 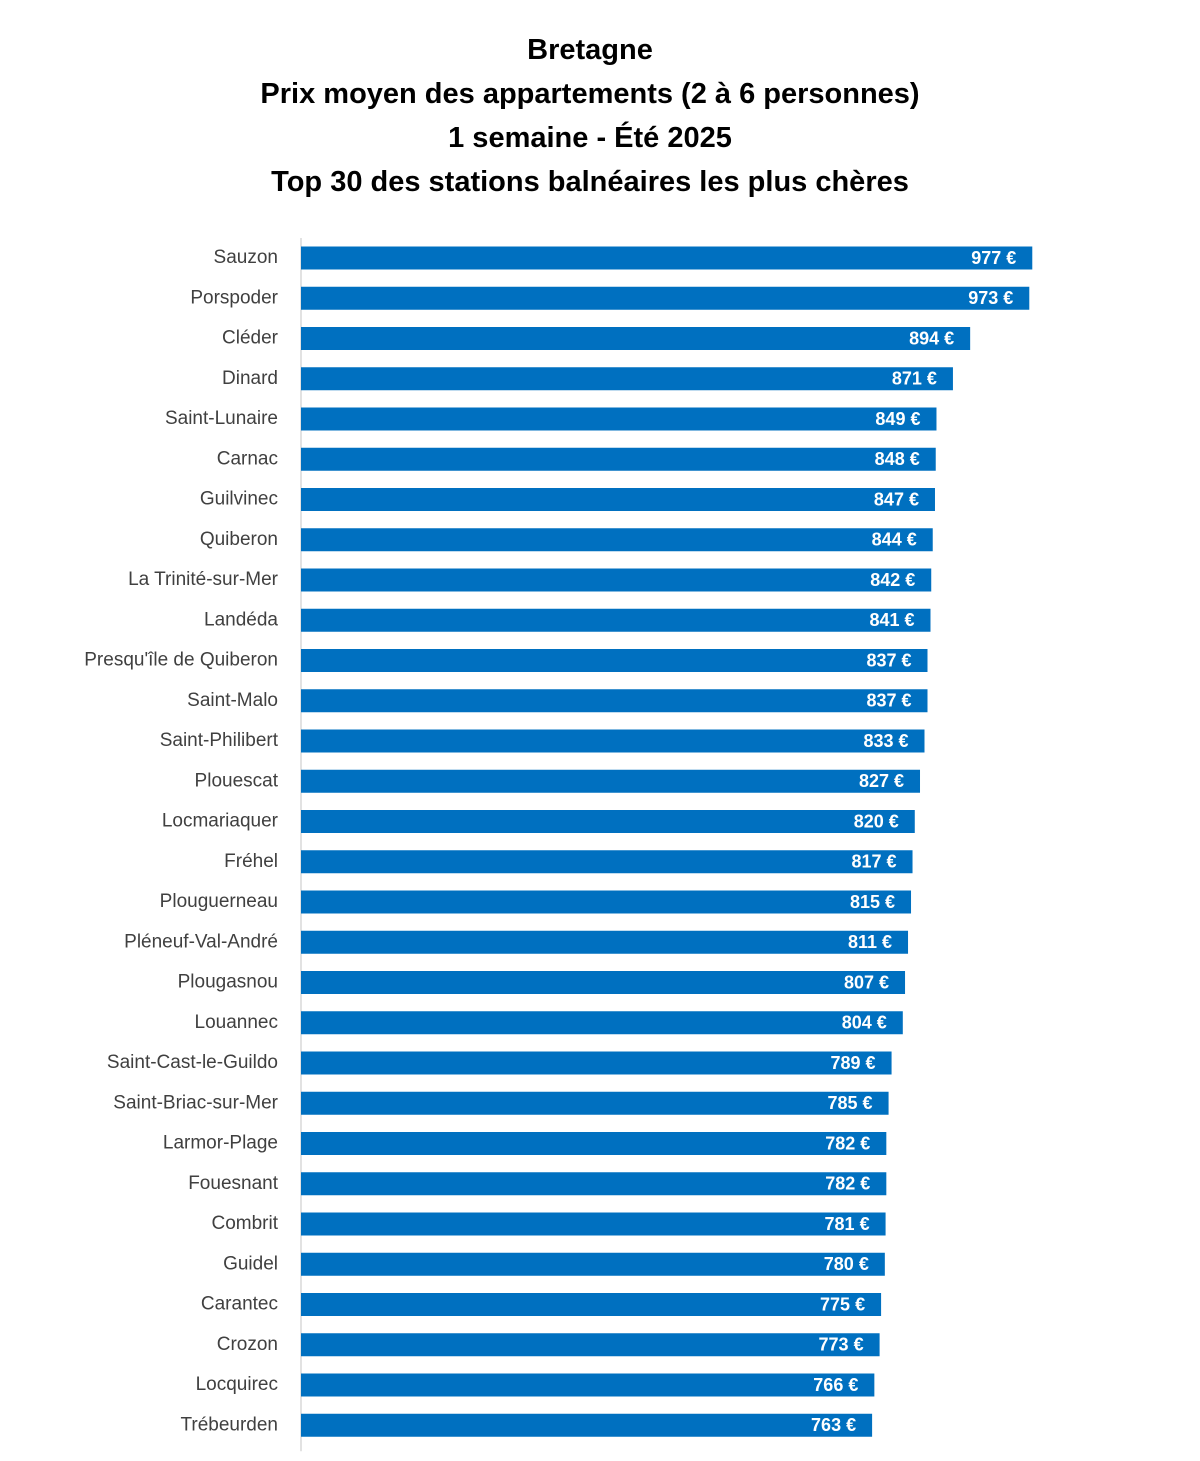 What do you see at coordinates (192, 1062) in the screenshot?
I see `category-label: Saint-Cast-le-Guildo` at bounding box center [192, 1062].